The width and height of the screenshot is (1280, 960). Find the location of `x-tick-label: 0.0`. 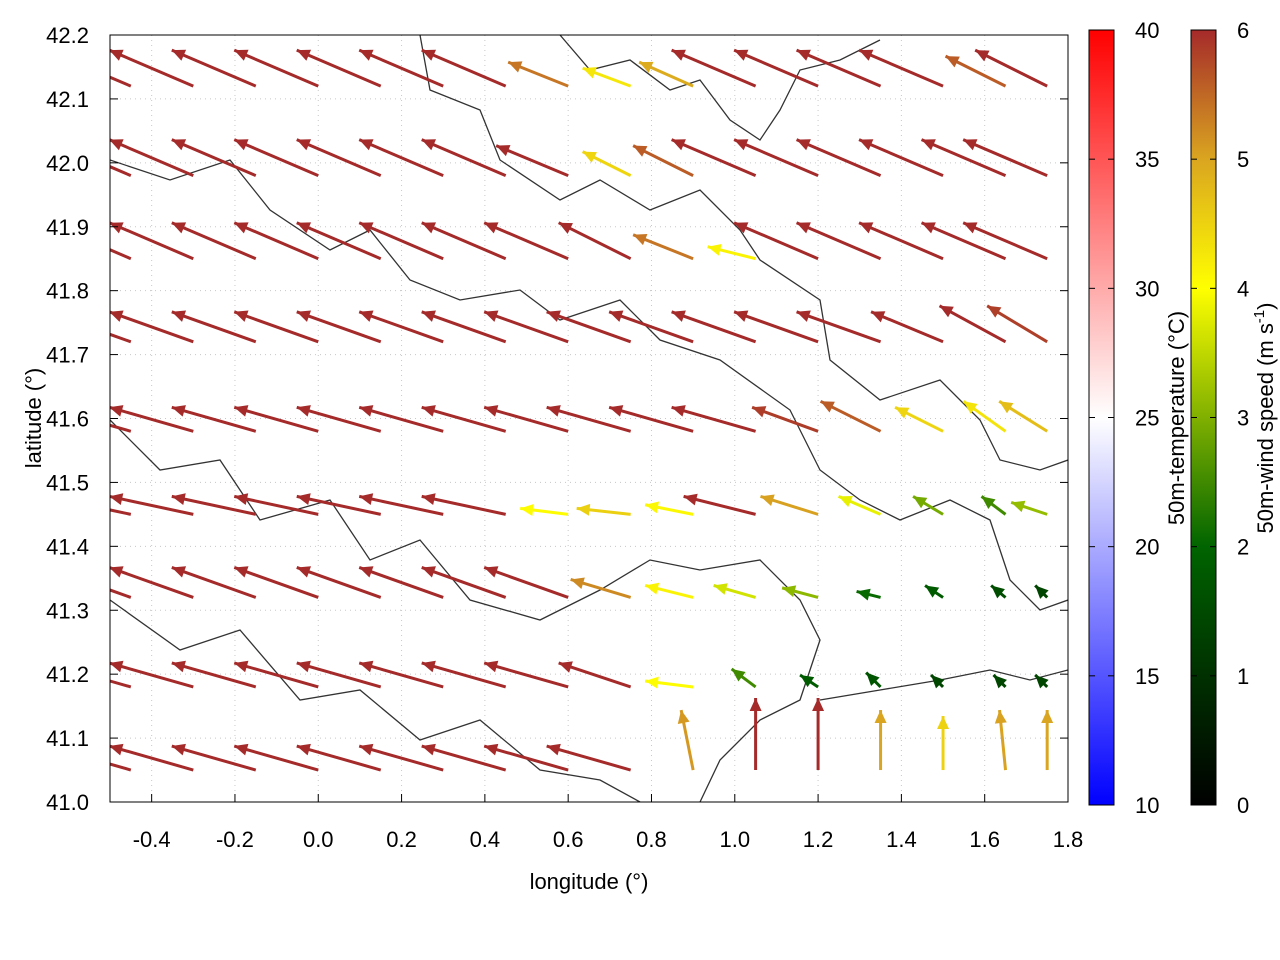

x-tick-label: 0.0 is located at coordinates (318, 839).